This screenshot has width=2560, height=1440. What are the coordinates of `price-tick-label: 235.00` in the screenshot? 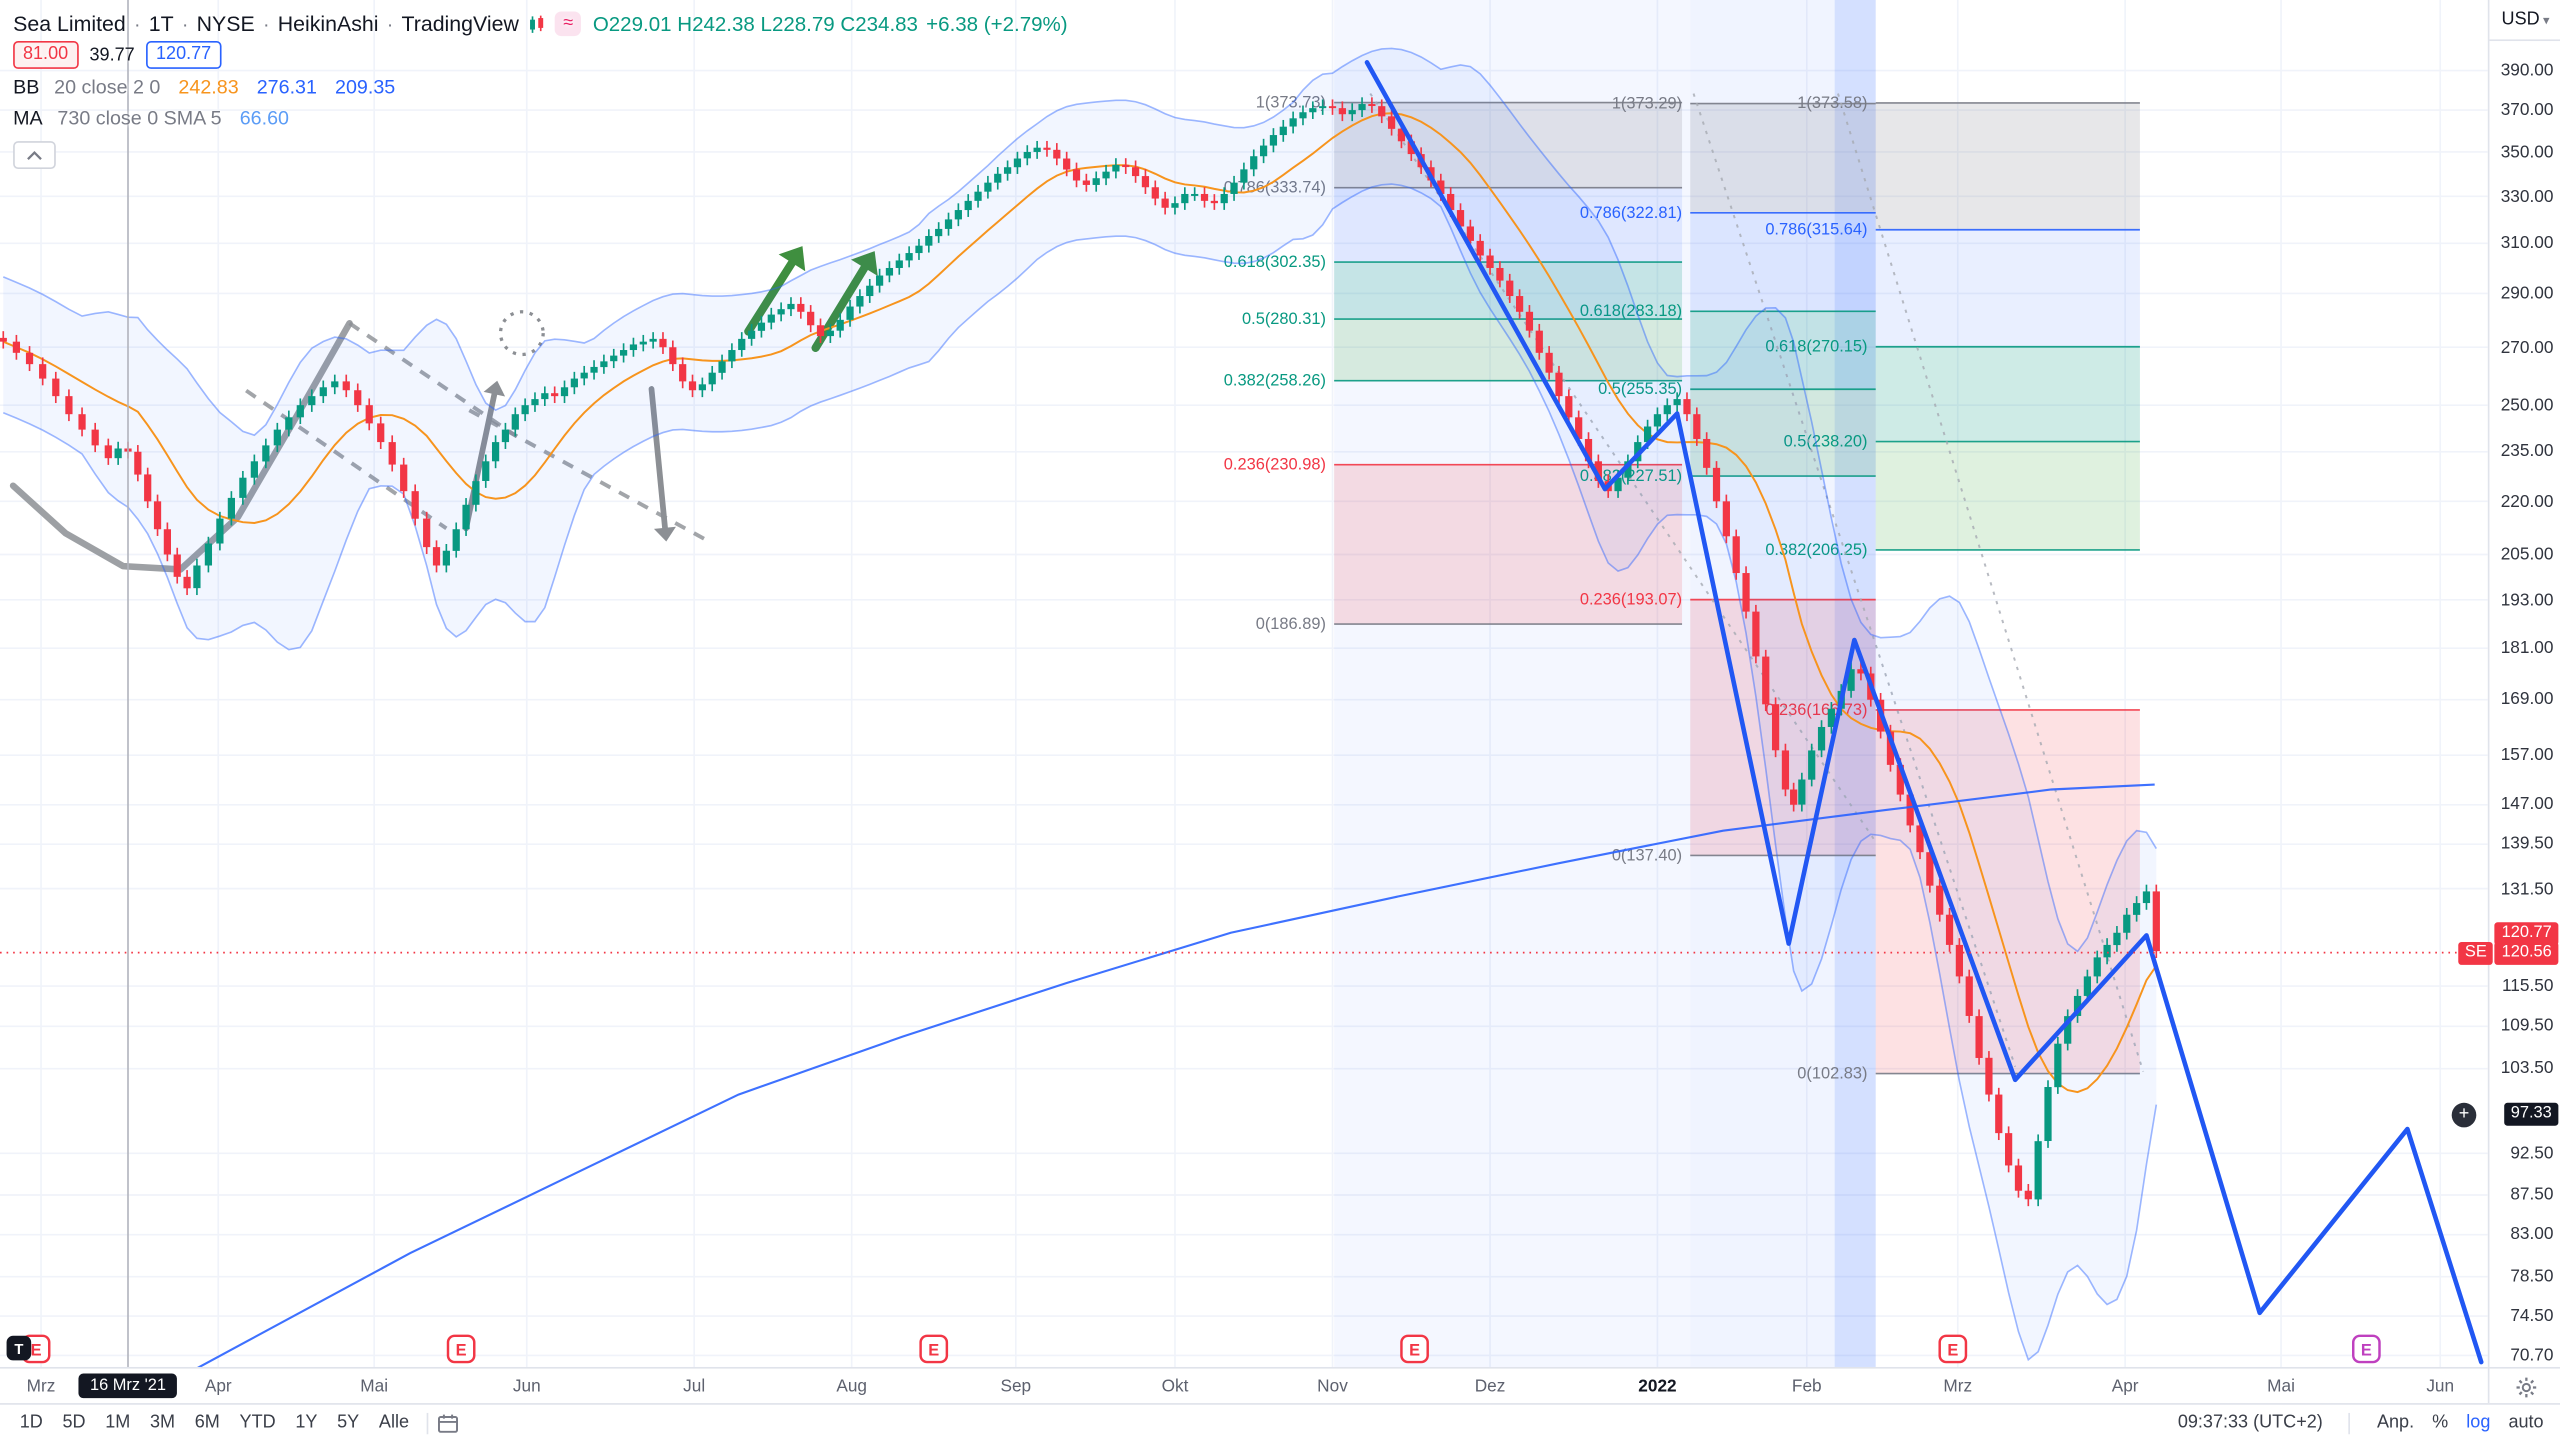 It's located at (2527, 451).